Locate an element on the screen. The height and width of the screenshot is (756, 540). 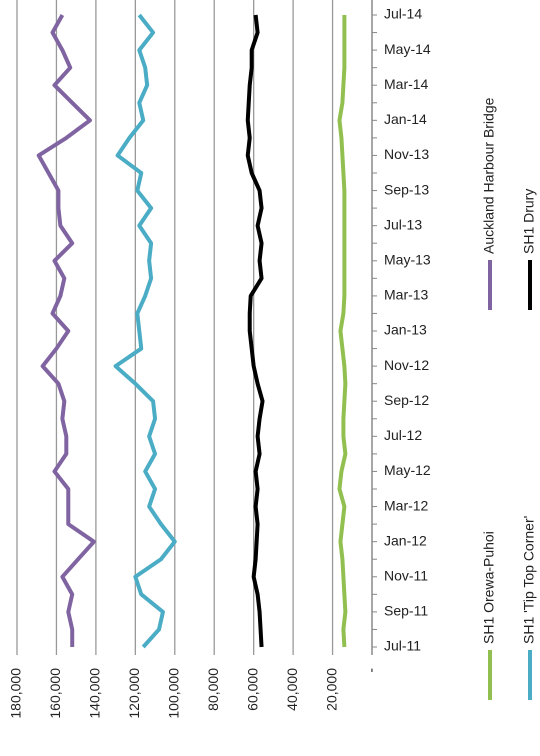
x-tick-label: Jul-13 is located at coordinates (403, 224).